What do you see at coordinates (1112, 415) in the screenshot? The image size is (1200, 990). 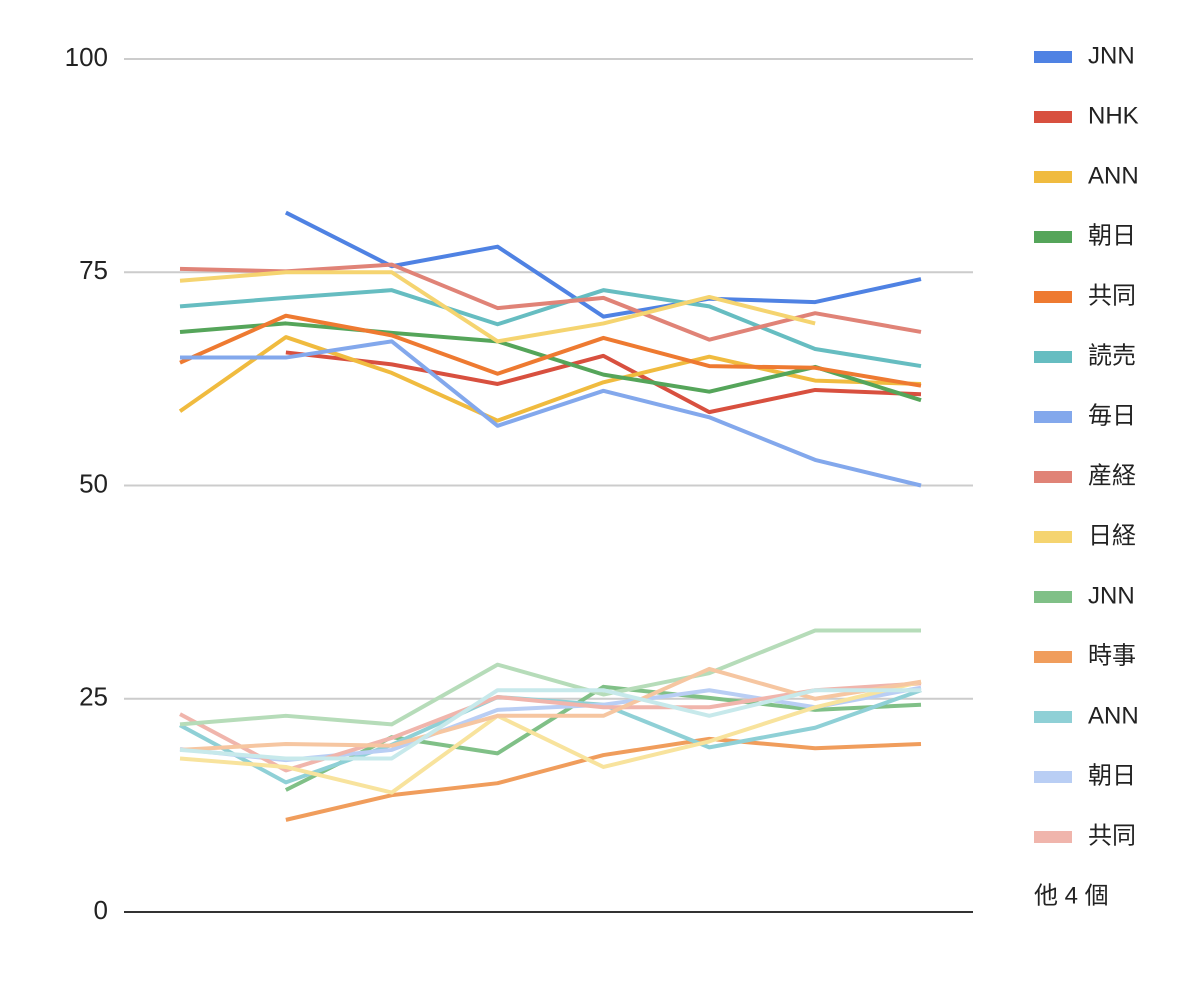 I see `legend-label: 毎日` at bounding box center [1112, 415].